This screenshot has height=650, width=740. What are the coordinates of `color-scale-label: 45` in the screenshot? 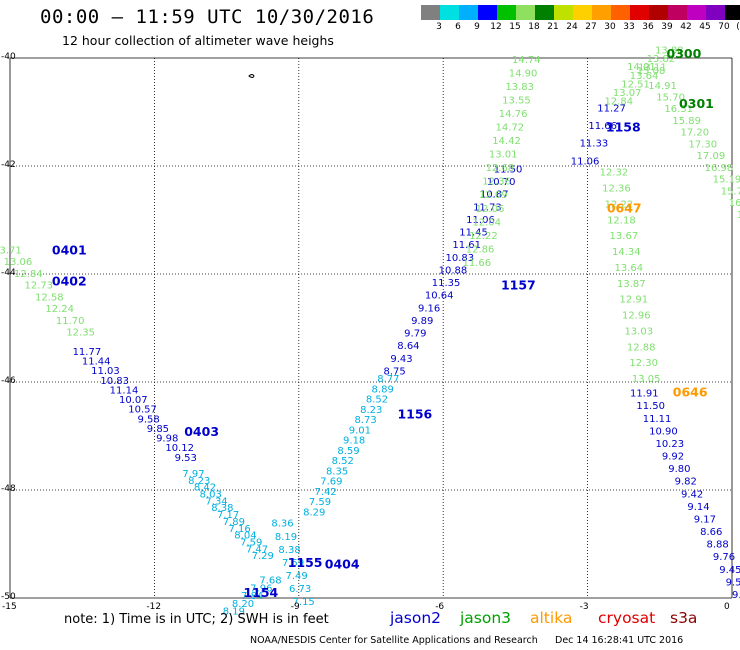 It's located at (705, 27).